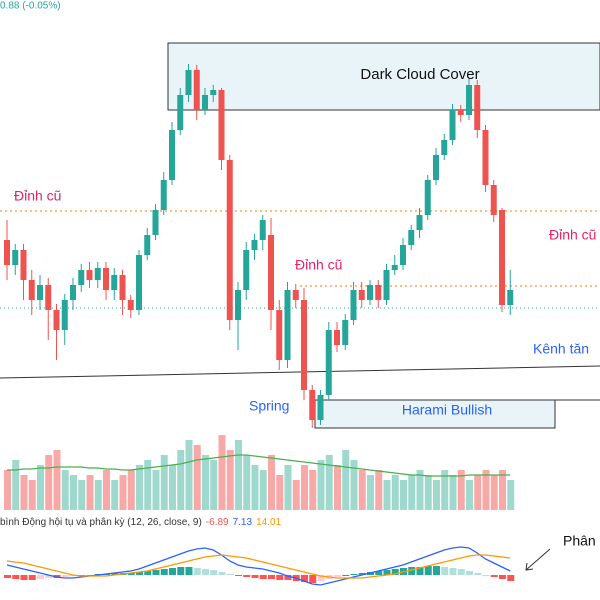  I want to click on channel-line, so click(300, 372).